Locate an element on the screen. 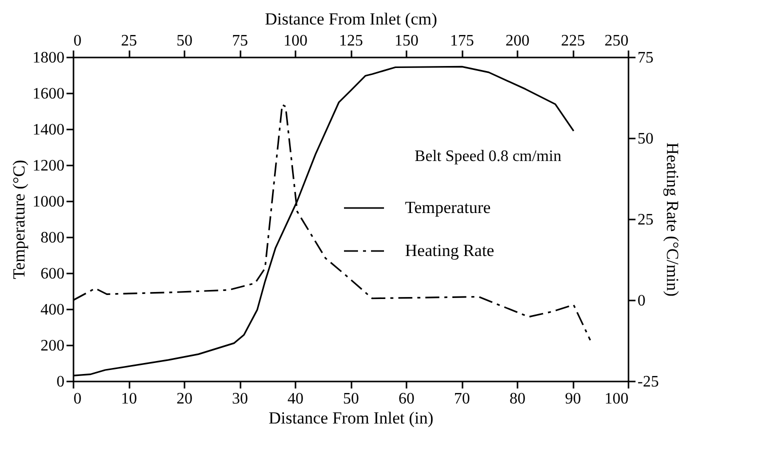  x-tick-label: 40 is located at coordinates (296, 399).